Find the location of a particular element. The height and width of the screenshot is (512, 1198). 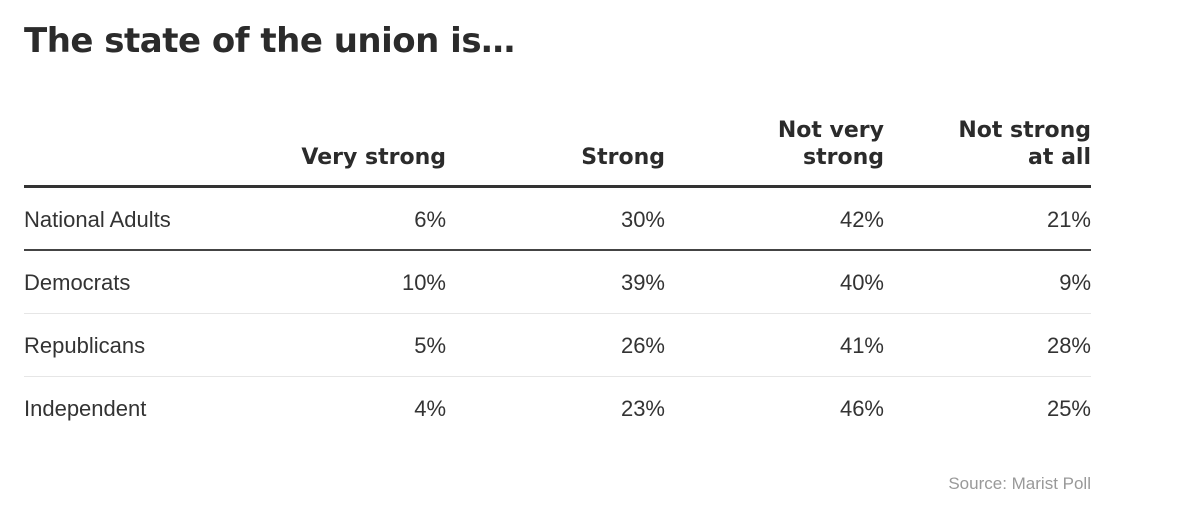

column-header-strong: Strong is located at coordinates (623, 157).